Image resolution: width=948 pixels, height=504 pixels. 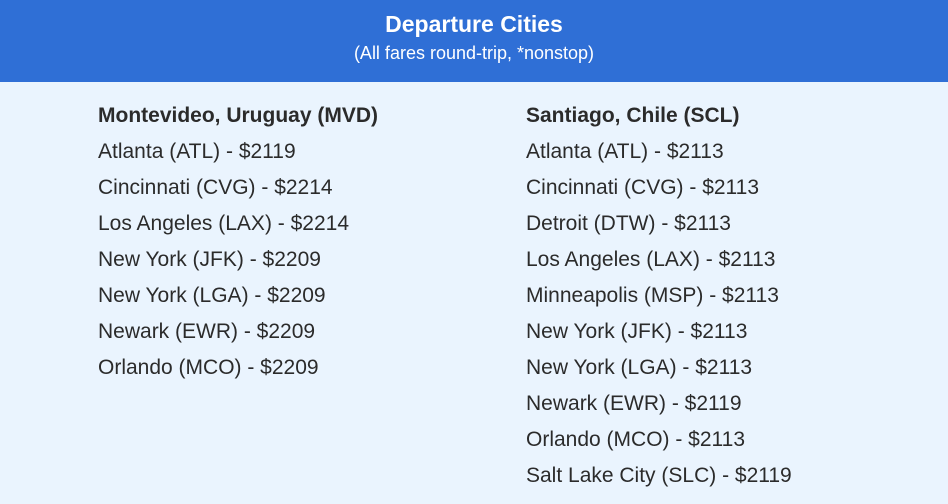 What do you see at coordinates (633, 115) in the screenshot?
I see `destination-heading: Santiago, Chile (SCL)` at bounding box center [633, 115].